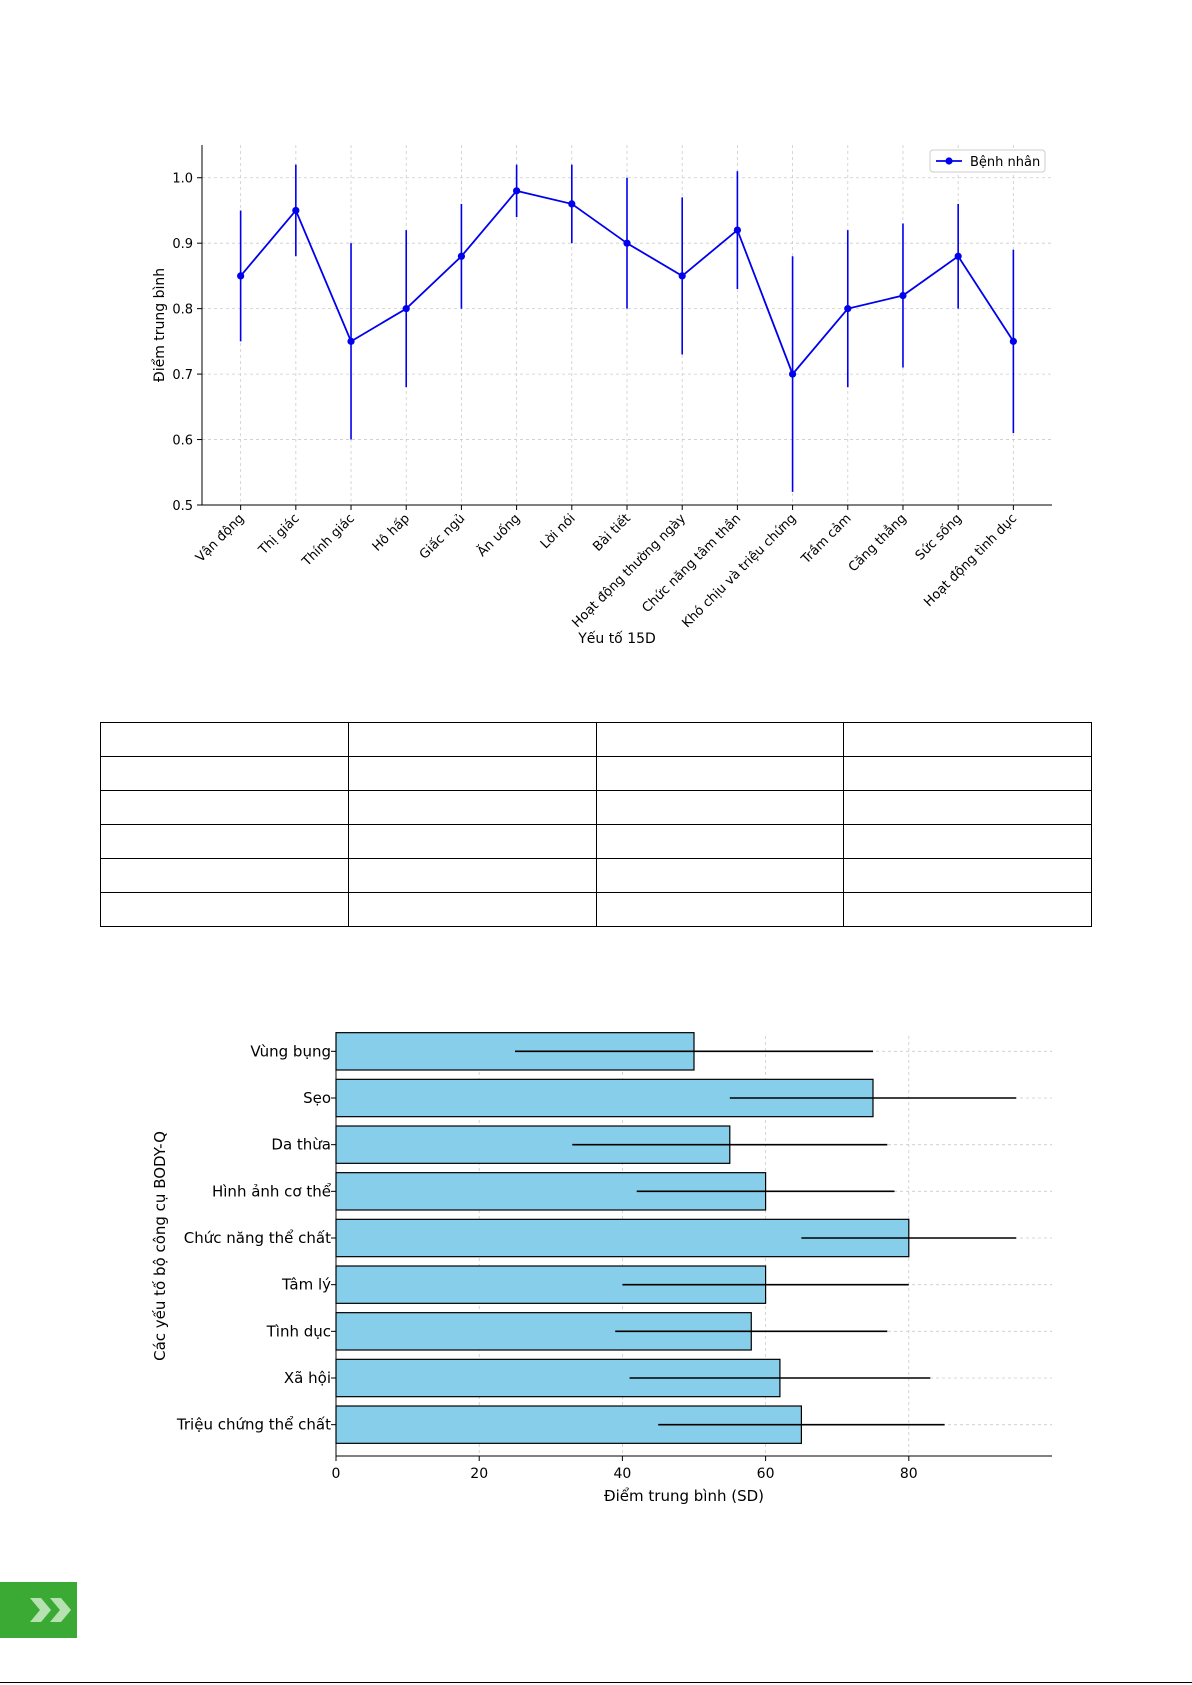 Image resolution: width=1192 pixels, height=1685 pixels. What do you see at coordinates (278, 534) in the screenshot?
I see `x-tick-label: Thị giác` at bounding box center [278, 534].